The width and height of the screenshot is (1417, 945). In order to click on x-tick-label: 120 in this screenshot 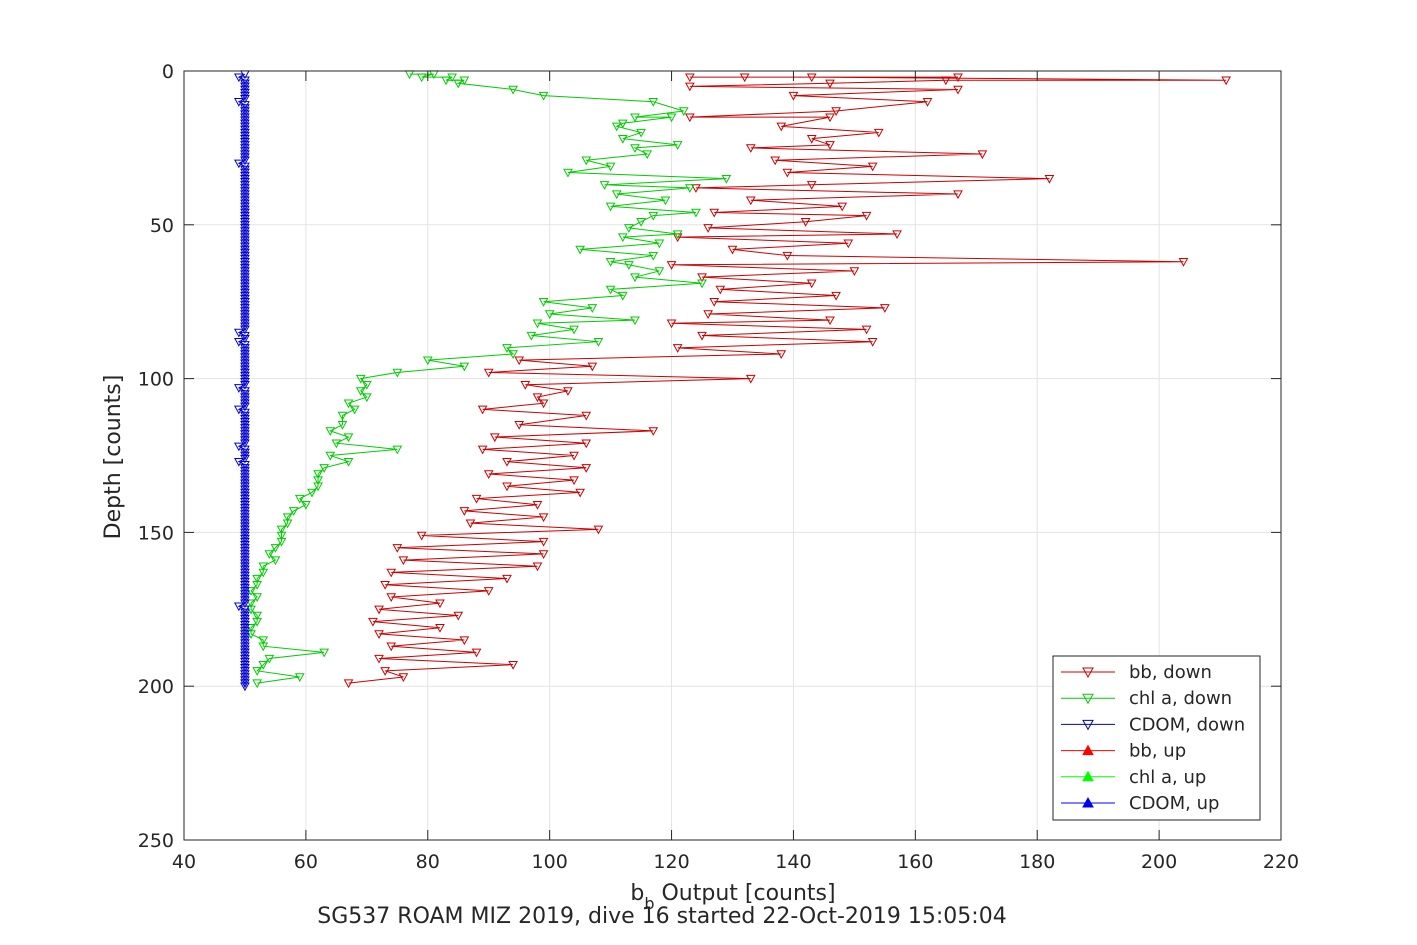, I will do `click(671, 862)`.